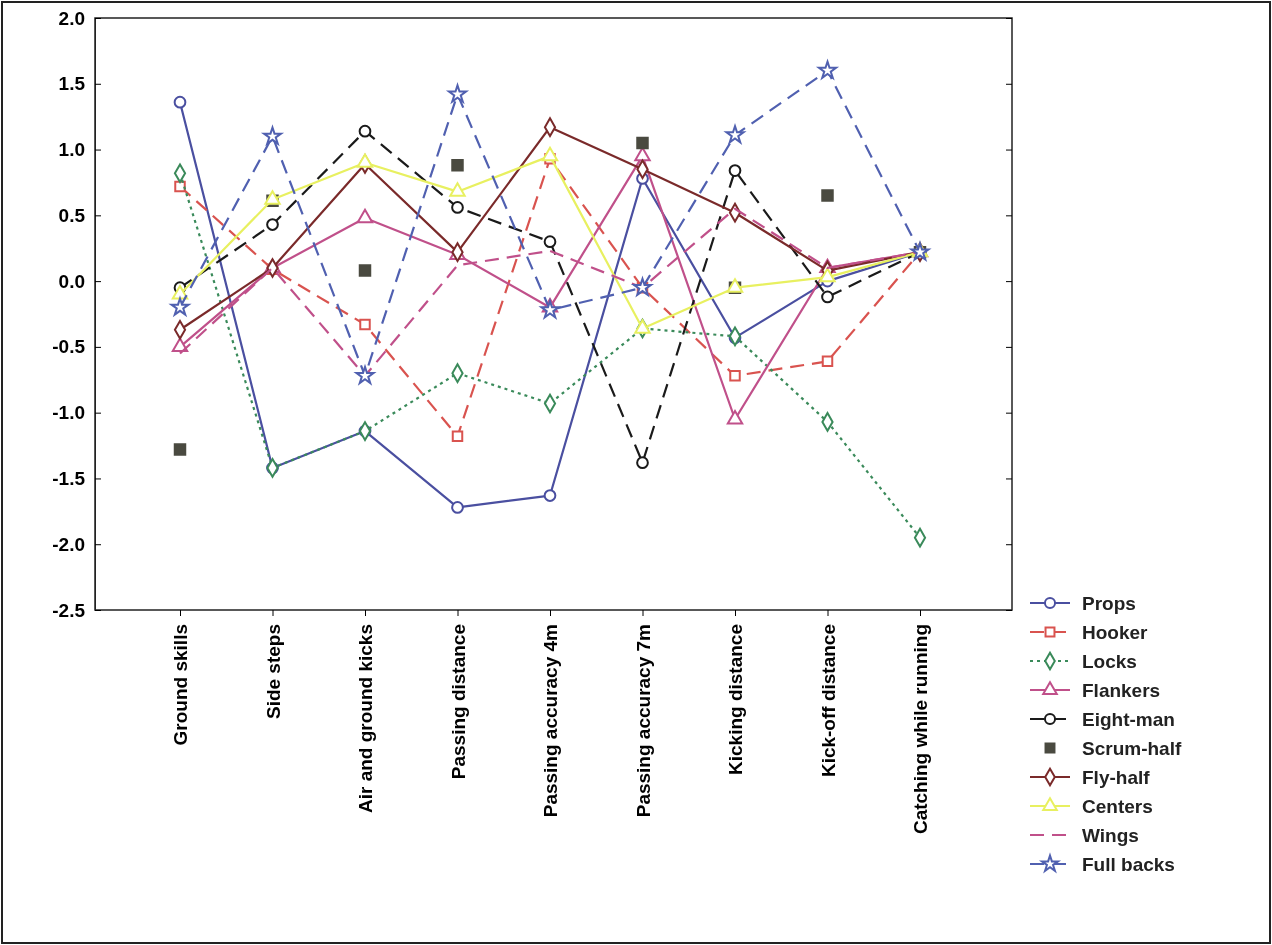 The width and height of the screenshot is (1272, 945). What do you see at coordinates (69, 347) in the screenshot?
I see `y-tick-label: -0.5` at bounding box center [69, 347].